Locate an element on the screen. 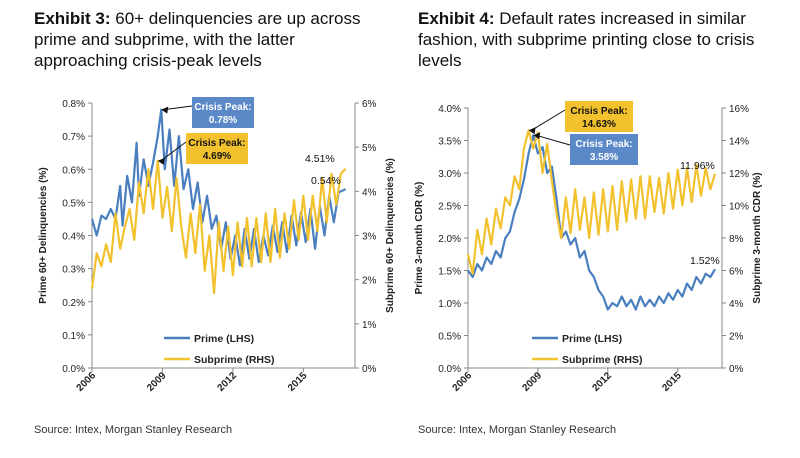 This screenshot has width=800, height=458. right-tick-label: 1% is located at coordinates (369, 325).